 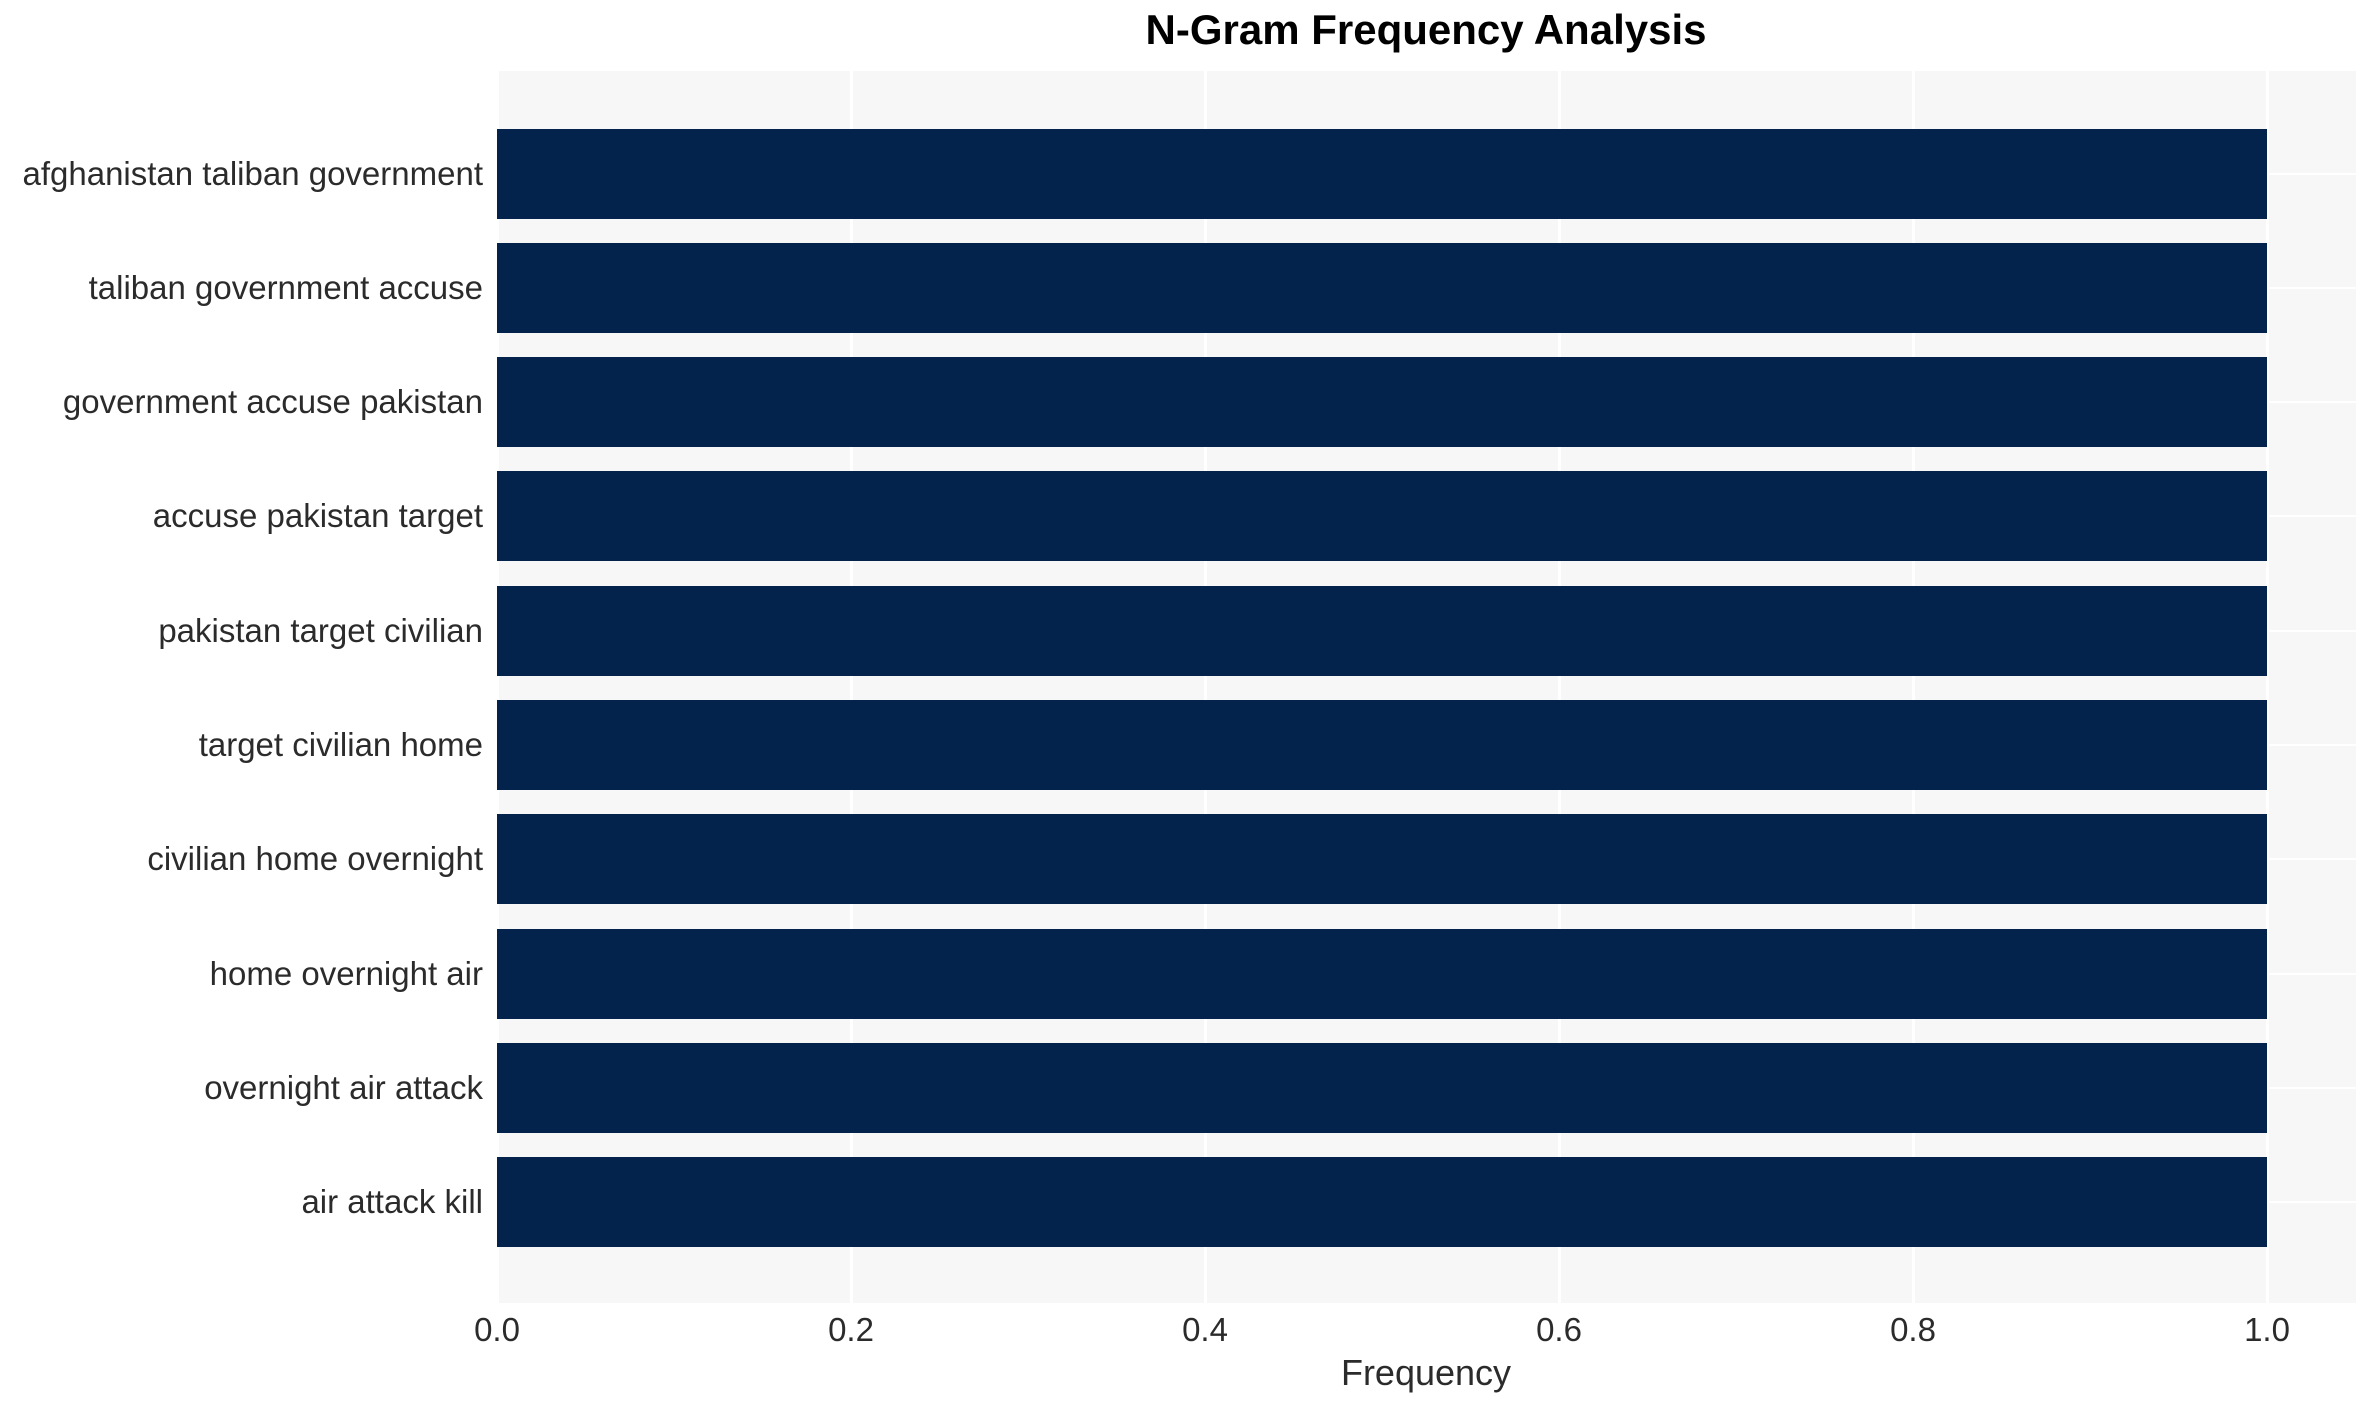 What do you see at coordinates (272, 402) in the screenshot?
I see `y-tick-label: government accuse pakistan` at bounding box center [272, 402].